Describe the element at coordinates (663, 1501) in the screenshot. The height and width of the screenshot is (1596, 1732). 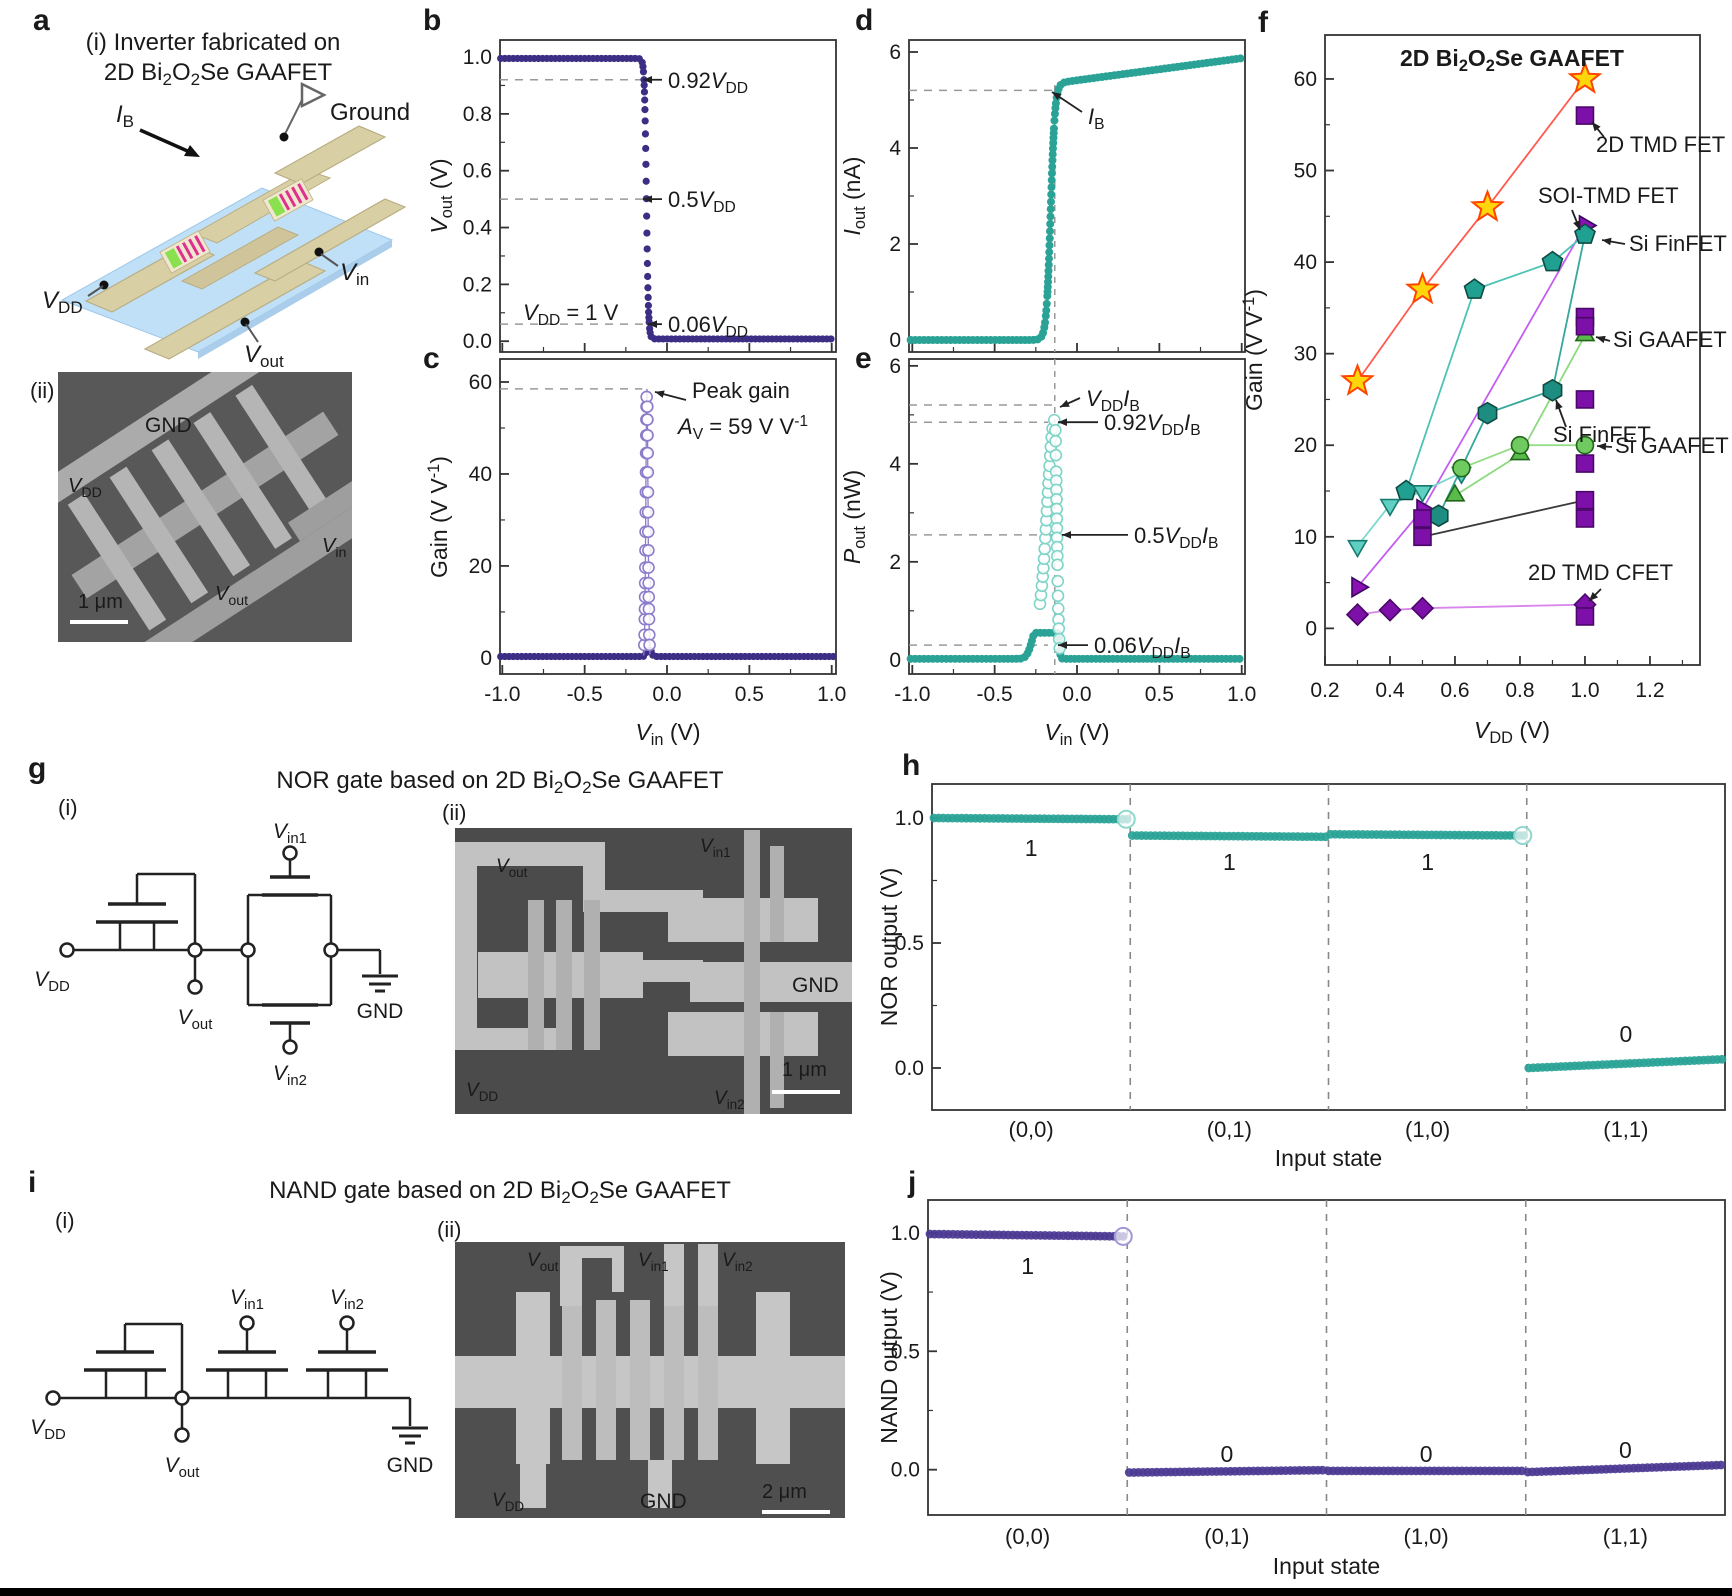
I see `sem-i-gnd-label: GND` at that location.